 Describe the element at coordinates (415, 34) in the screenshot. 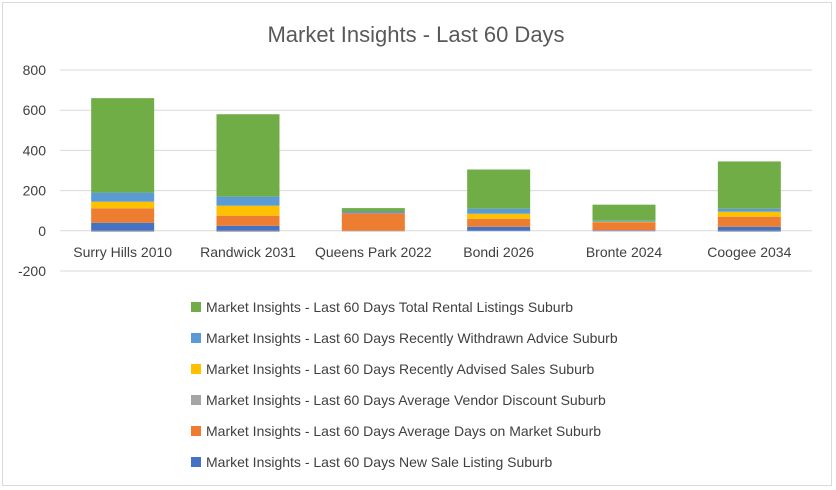

I see `chart-title: Market Insights - Last 60 Days` at that location.